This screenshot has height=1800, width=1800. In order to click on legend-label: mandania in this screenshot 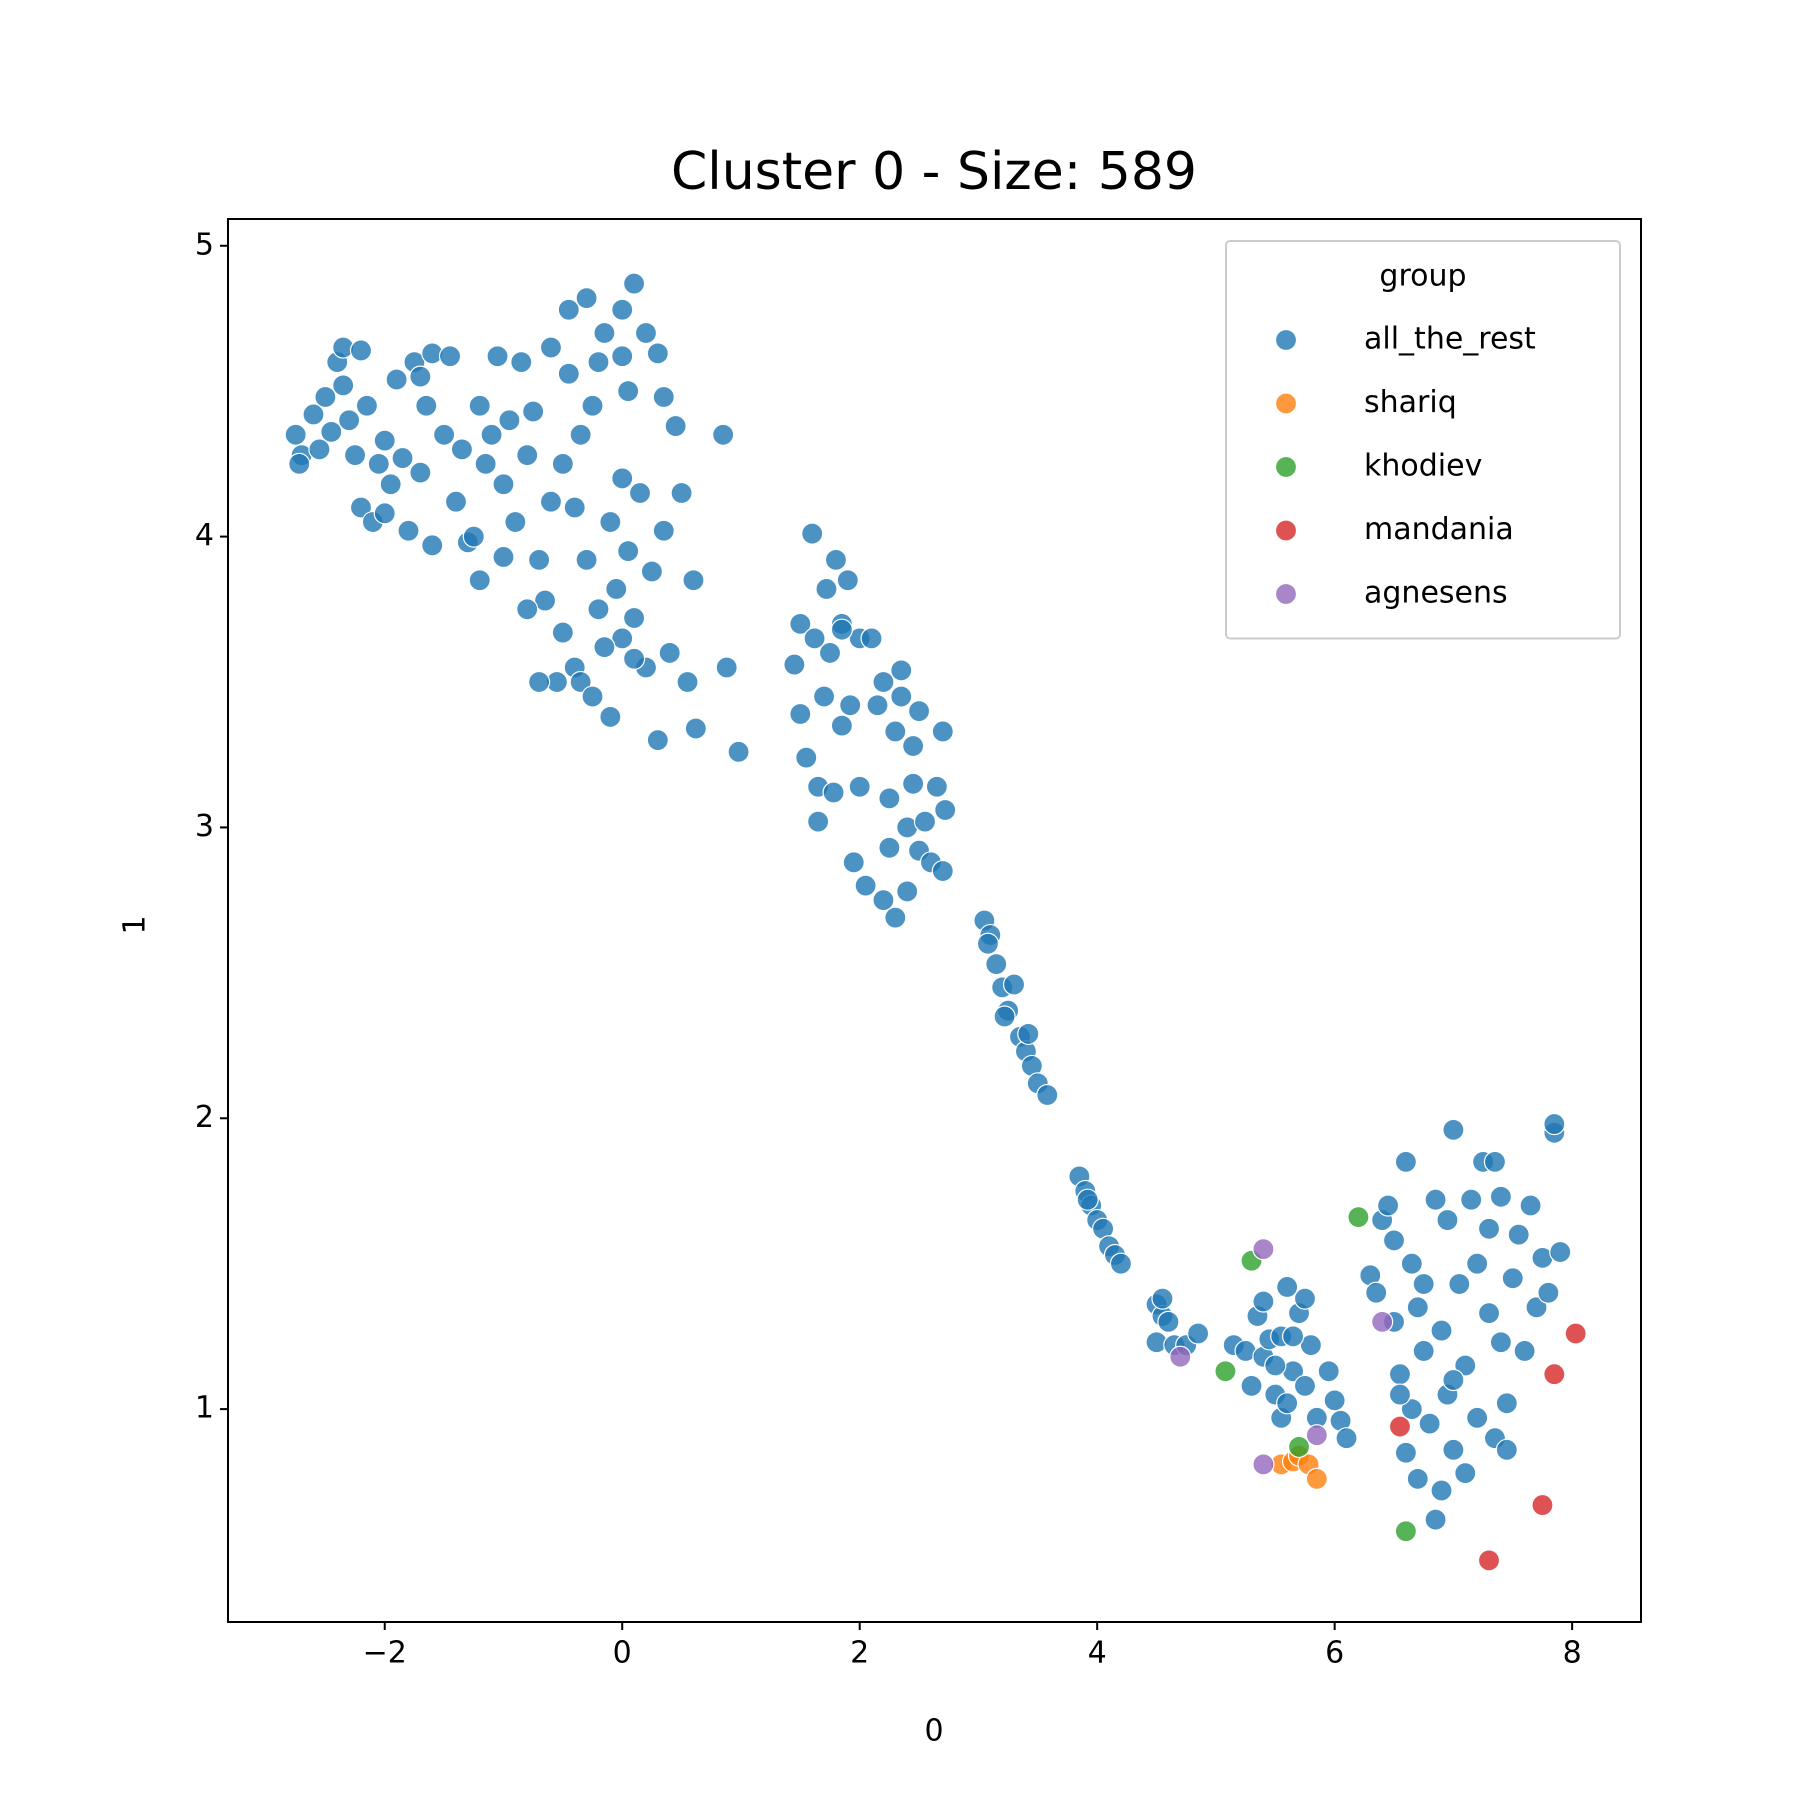, I will do `click(1439, 529)`.